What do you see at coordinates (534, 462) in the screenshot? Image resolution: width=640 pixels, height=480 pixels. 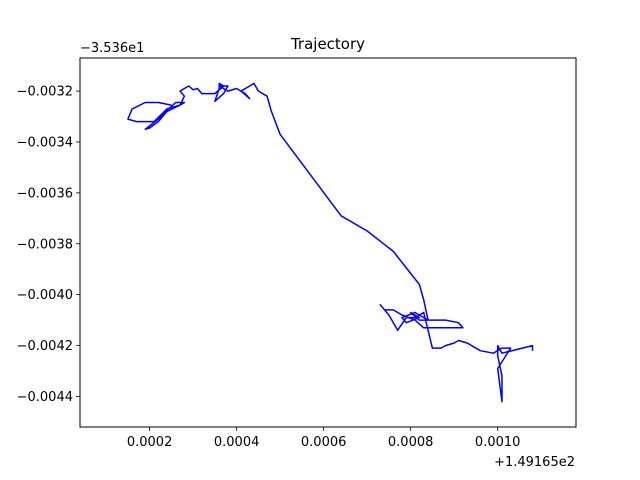 I see `x-offset-label: +1.49165e2` at bounding box center [534, 462].